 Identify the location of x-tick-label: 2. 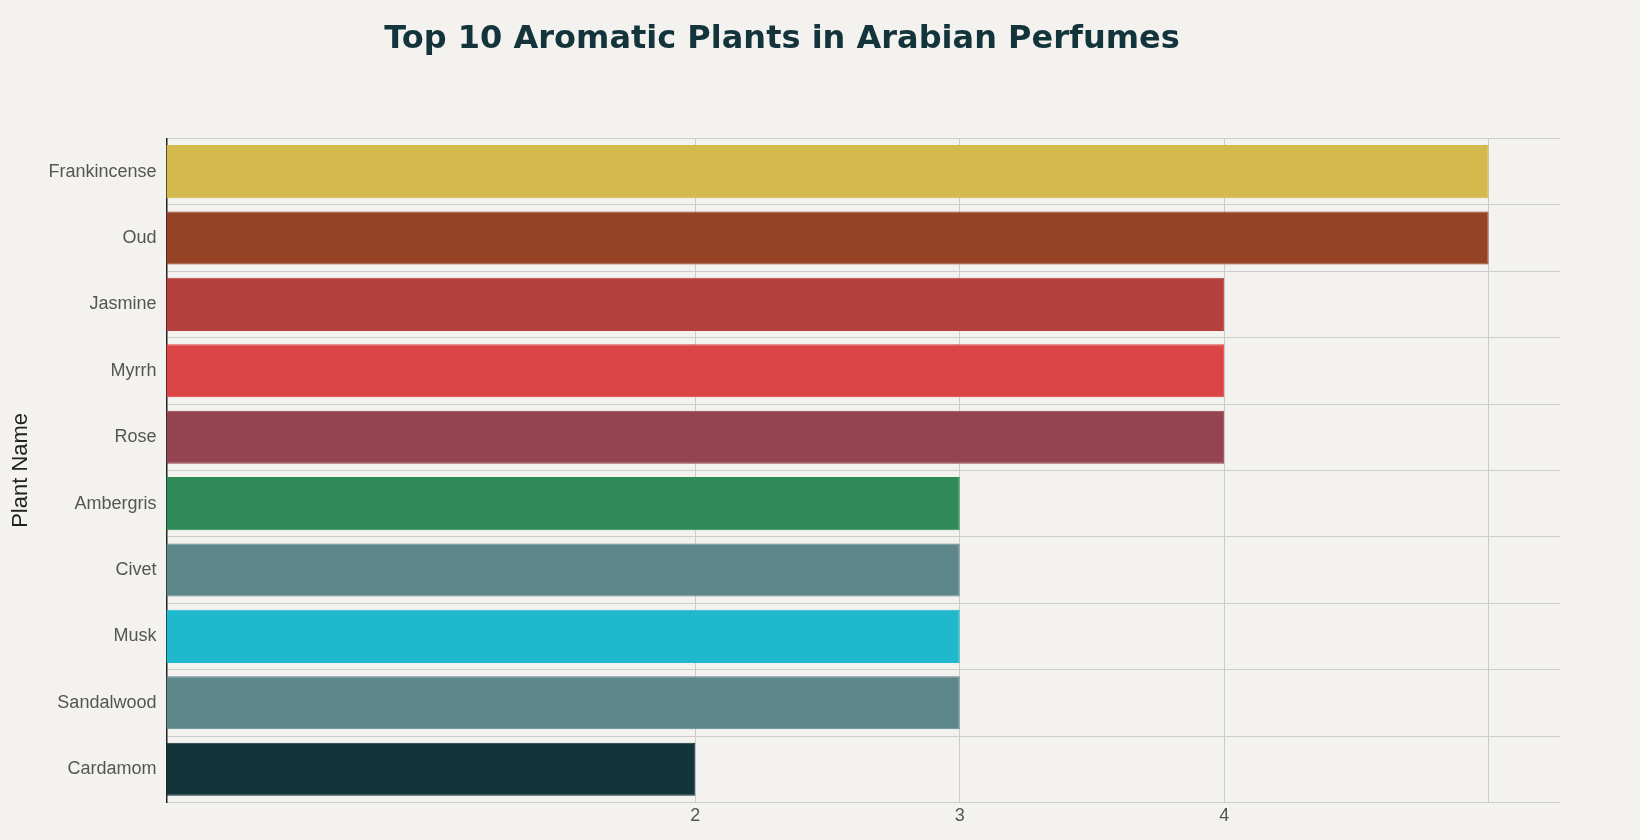
(695, 815).